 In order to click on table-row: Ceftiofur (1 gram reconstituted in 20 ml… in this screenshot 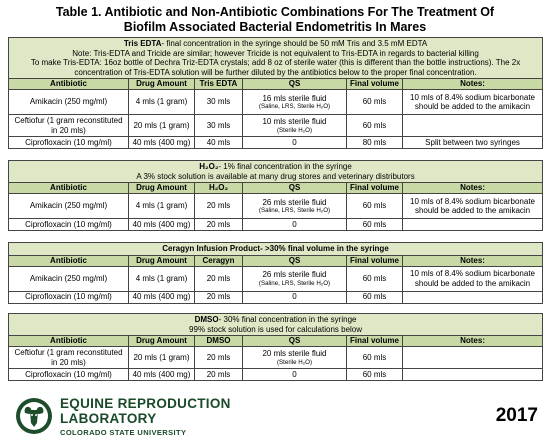, I will do `click(276, 357)`.